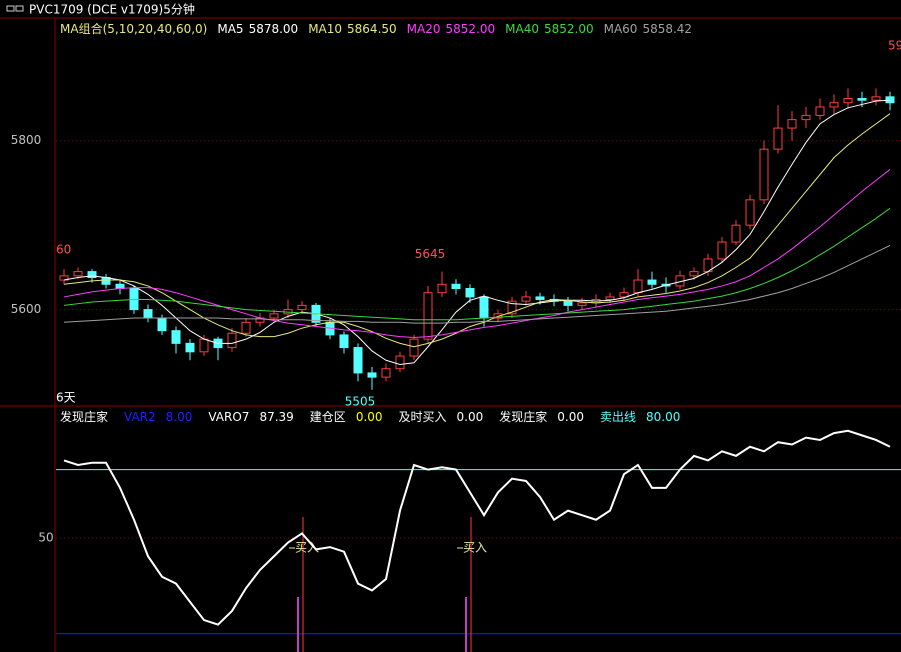 Image resolution: width=901 pixels, height=652 pixels. I want to click on title-bar, so click(450, 9).